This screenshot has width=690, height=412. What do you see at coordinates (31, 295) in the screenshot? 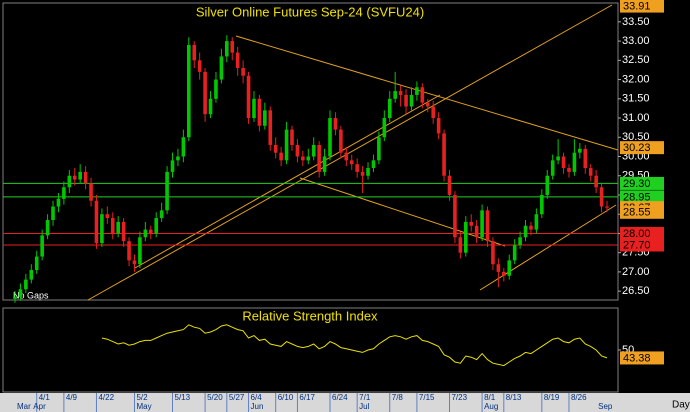
I see `note: No Gaps` at bounding box center [31, 295].